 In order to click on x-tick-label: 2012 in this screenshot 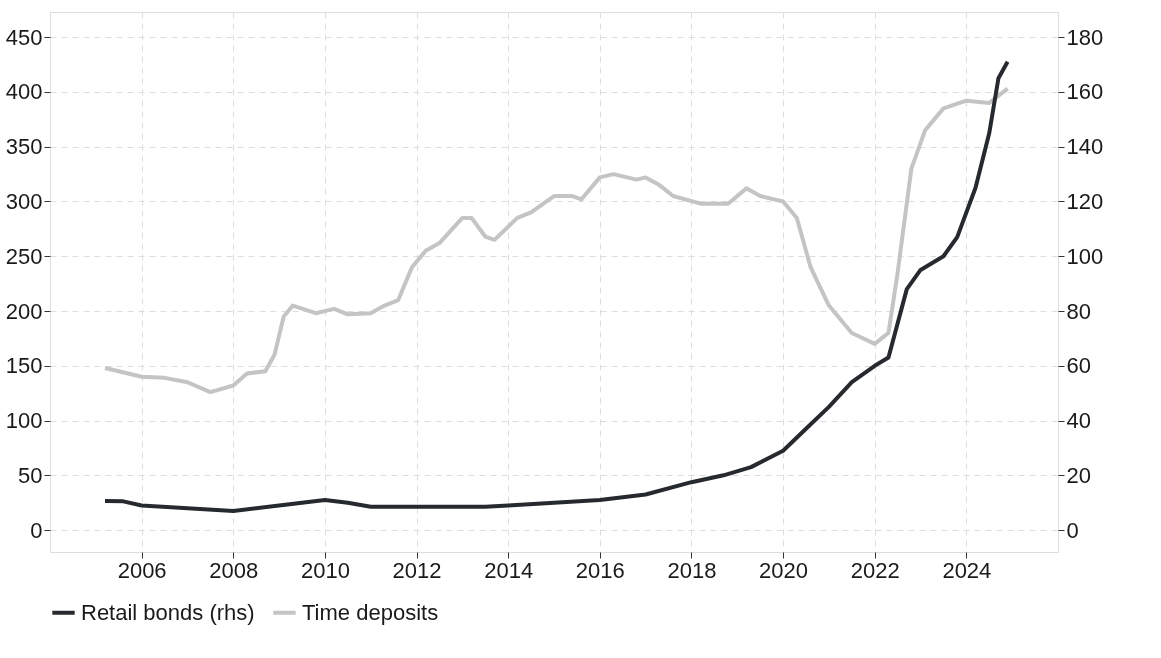, I will do `click(417, 570)`.